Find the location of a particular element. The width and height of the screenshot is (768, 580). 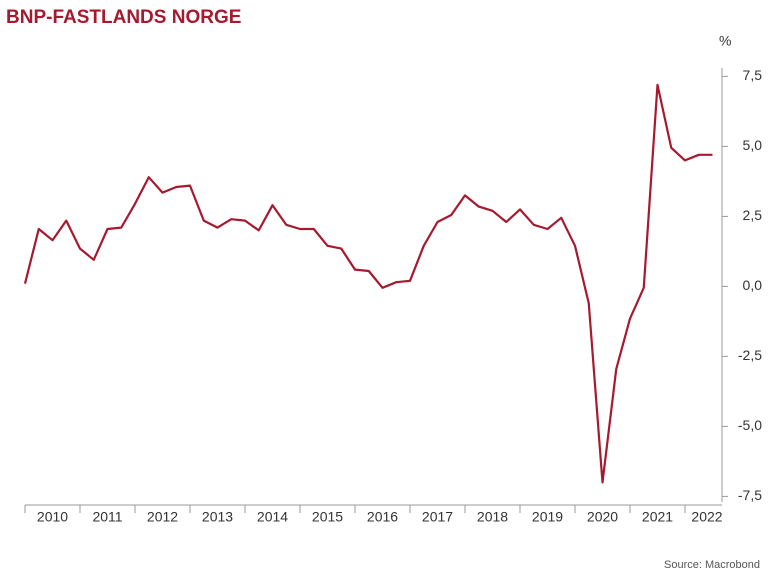

x-tick-label: 2021 is located at coordinates (657, 517).